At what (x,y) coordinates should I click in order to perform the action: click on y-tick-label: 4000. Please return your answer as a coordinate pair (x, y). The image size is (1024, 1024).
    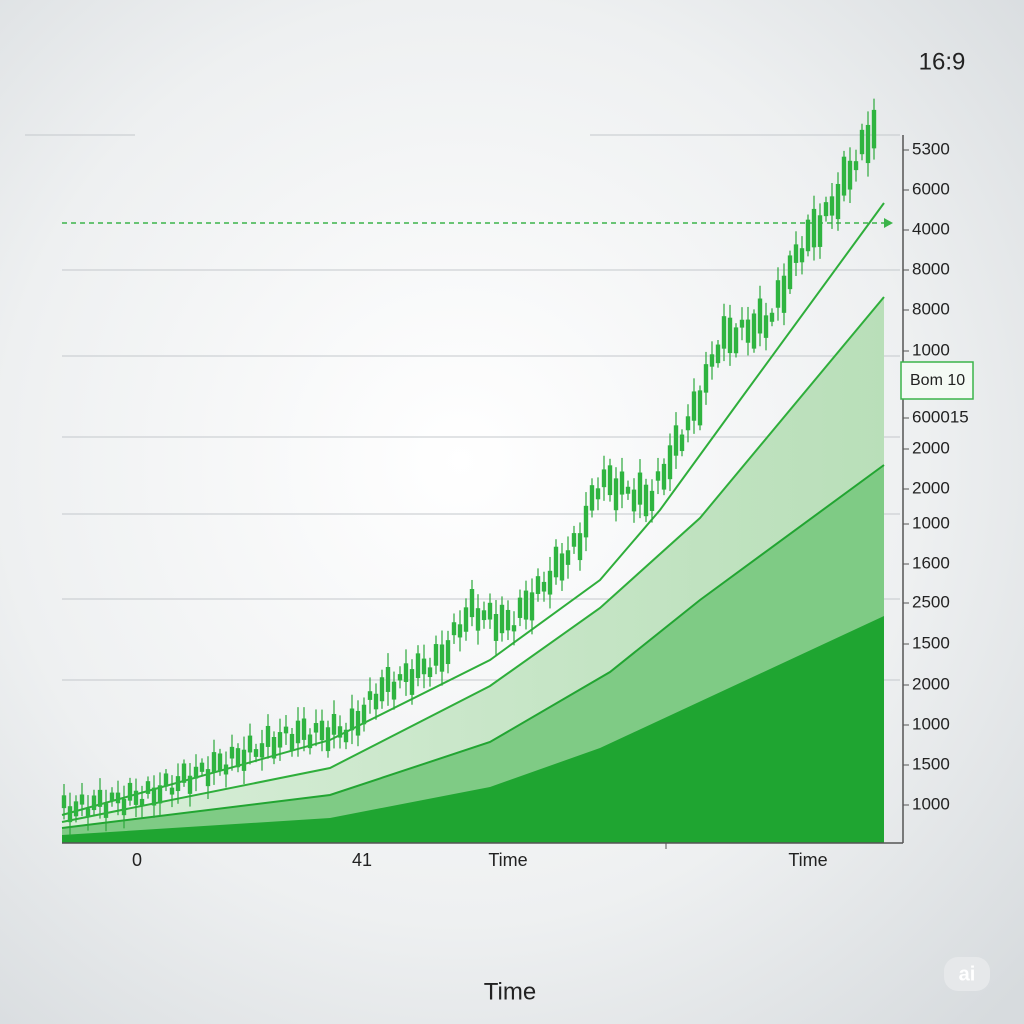
    Looking at the image, I should click on (931, 228).